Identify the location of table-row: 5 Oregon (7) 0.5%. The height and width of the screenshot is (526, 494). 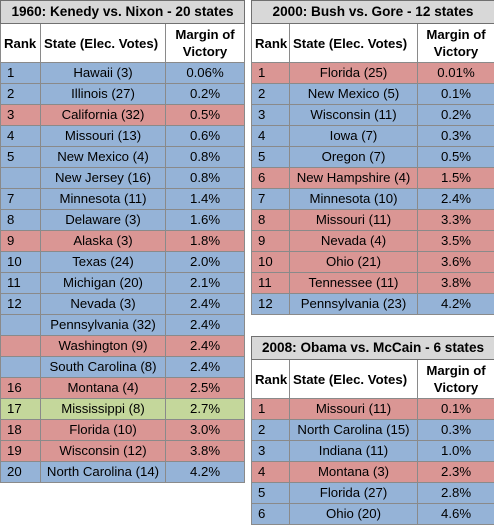
(372, 157).